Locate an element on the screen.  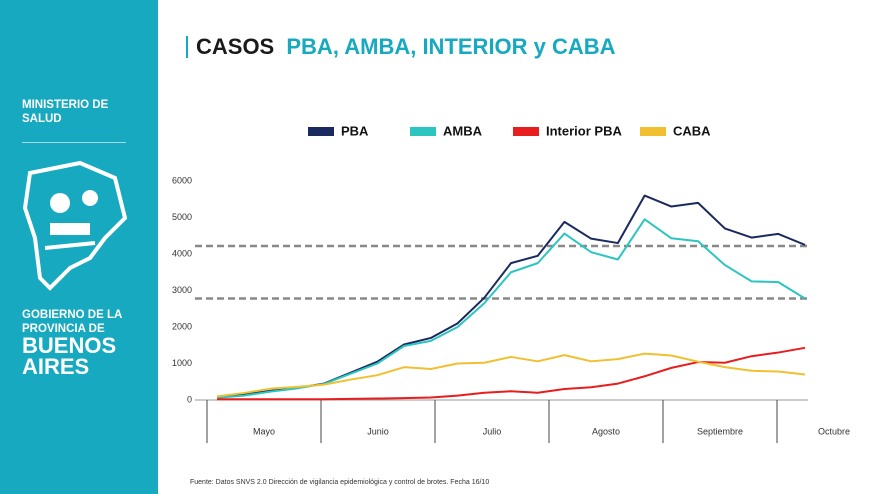
legend-label: AMBA is located at coordinates (463, 130).